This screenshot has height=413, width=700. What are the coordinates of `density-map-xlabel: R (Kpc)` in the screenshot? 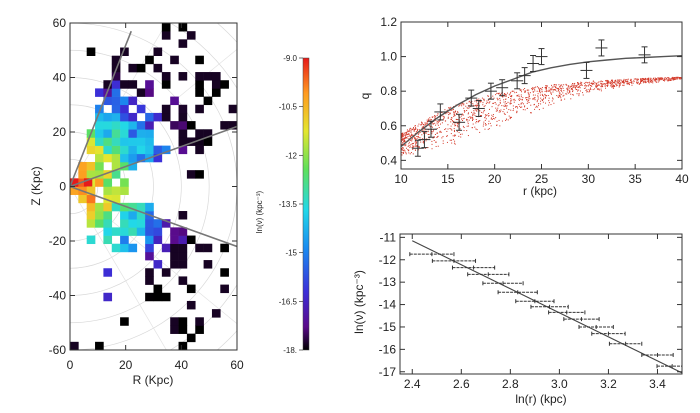 It's located at (153, 380).